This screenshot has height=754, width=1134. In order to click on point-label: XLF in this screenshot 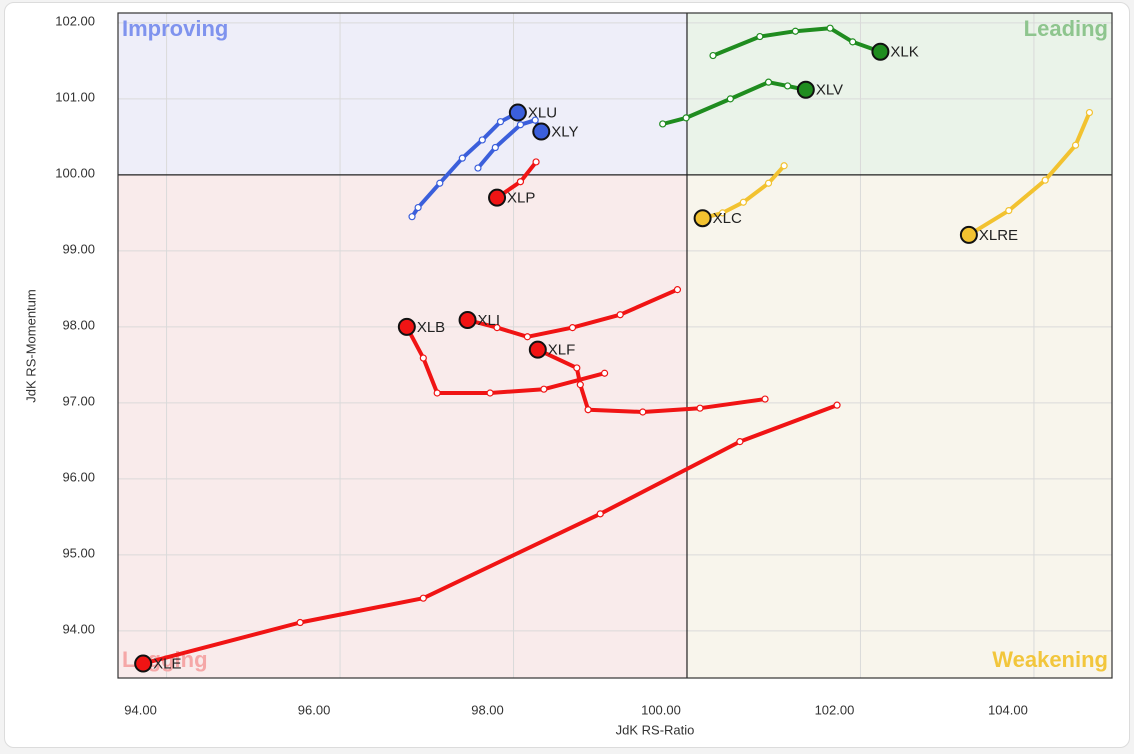, I will do `click(562, 350)`.